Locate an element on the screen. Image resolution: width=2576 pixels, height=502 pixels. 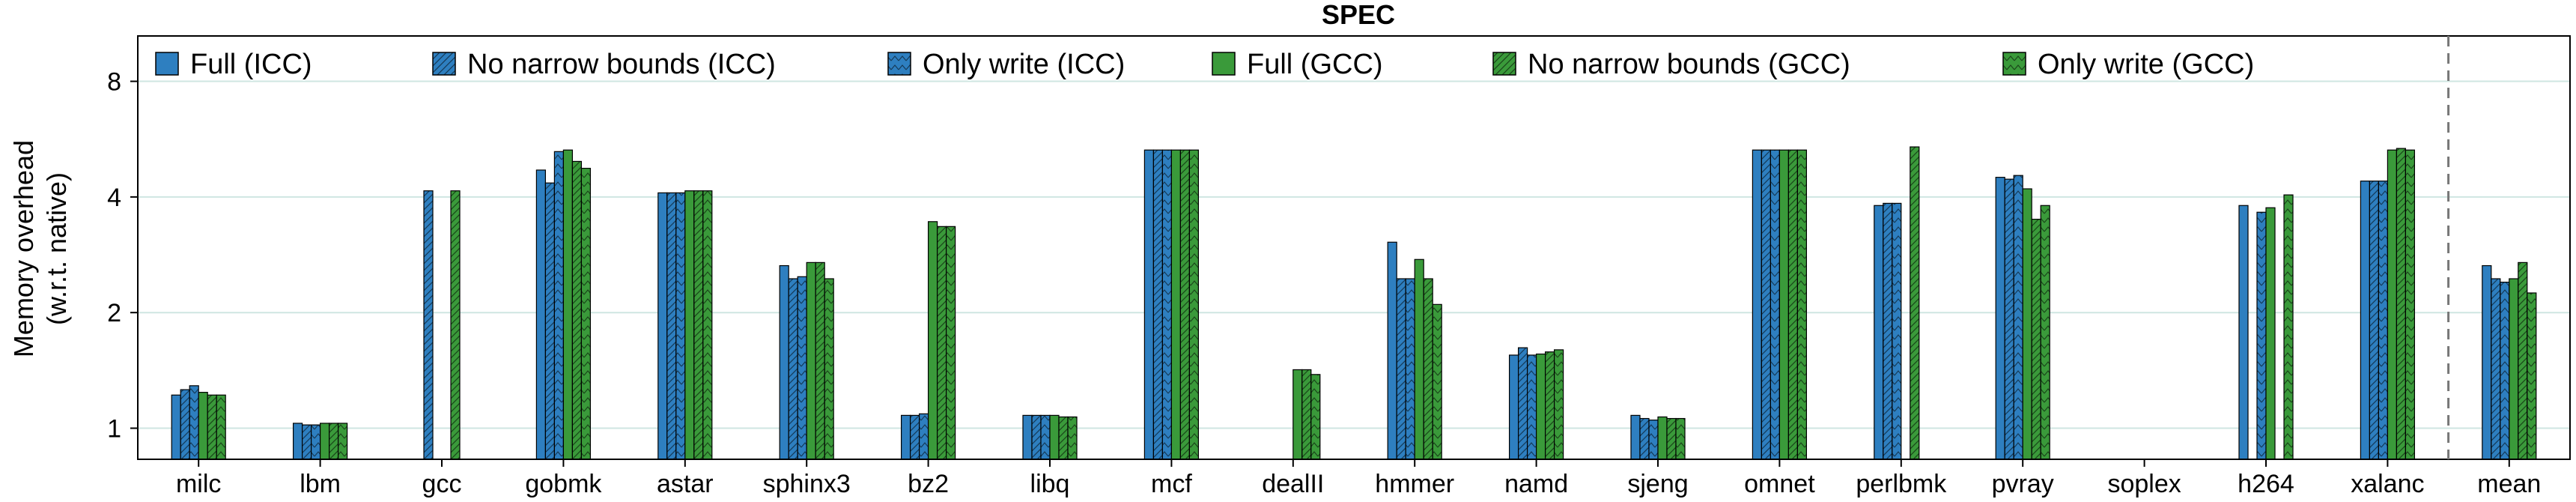
x-tick-label: xalanc is located at coordinates (2387, 484).